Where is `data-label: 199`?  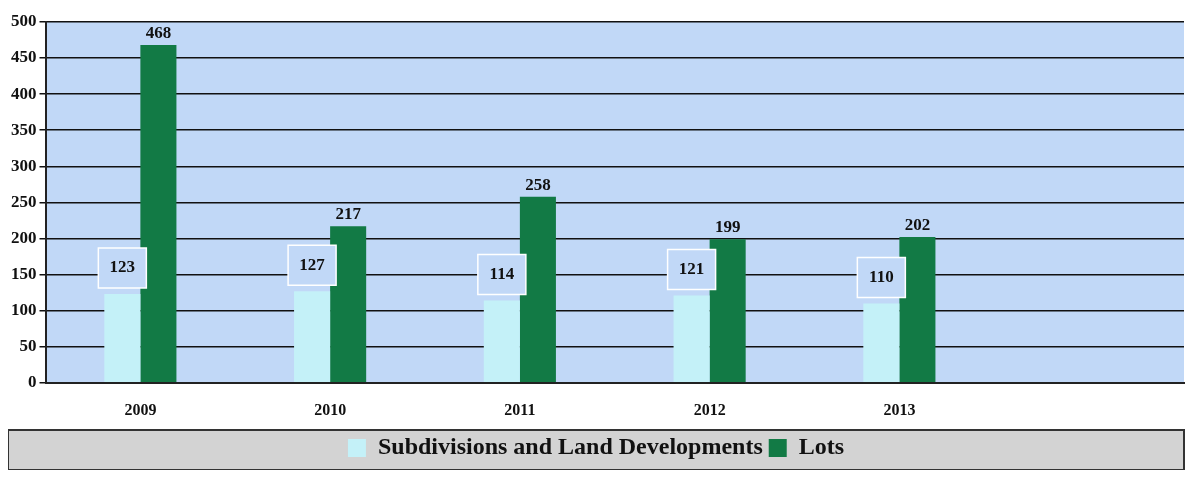 data-label: 199 is located at coordinates (727, 227).